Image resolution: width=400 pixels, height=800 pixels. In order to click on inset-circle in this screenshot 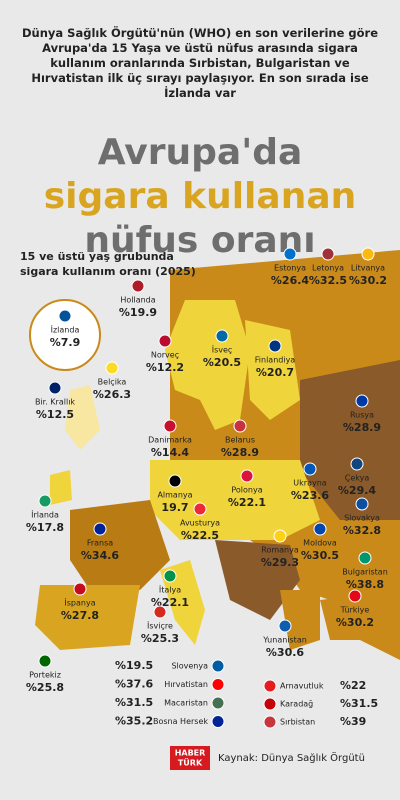, I will do `click(65, 335)`.